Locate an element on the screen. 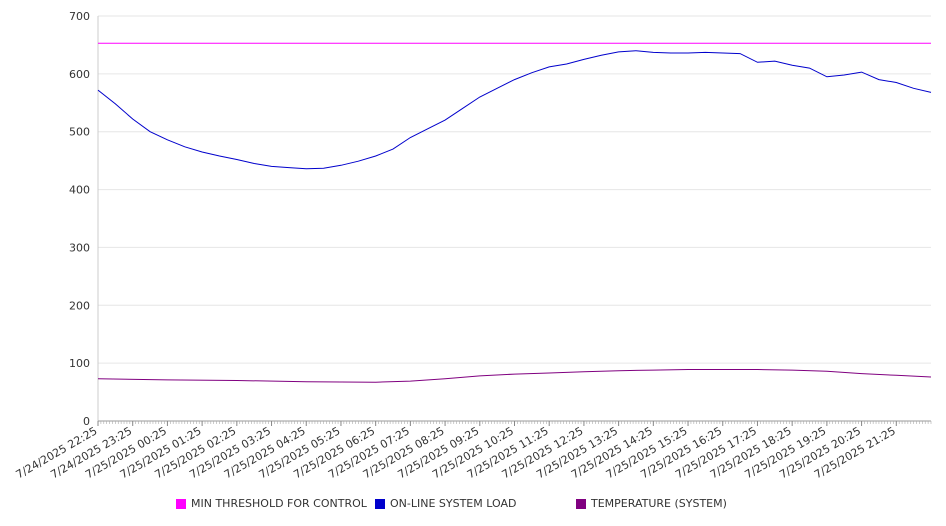 The image size is (946, 526). legend-label: MIN THRESHOLD FOR CONTROL is located at coordinates (279, 503).